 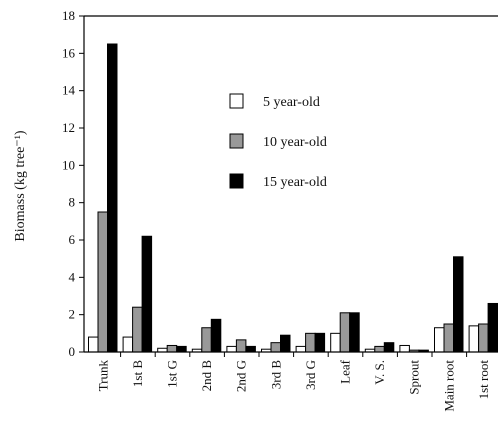 What do you see at coordinates (483, 380) in the screenshot?
I see `x-tick-label: 1st root` at bounding box center [483, 380].